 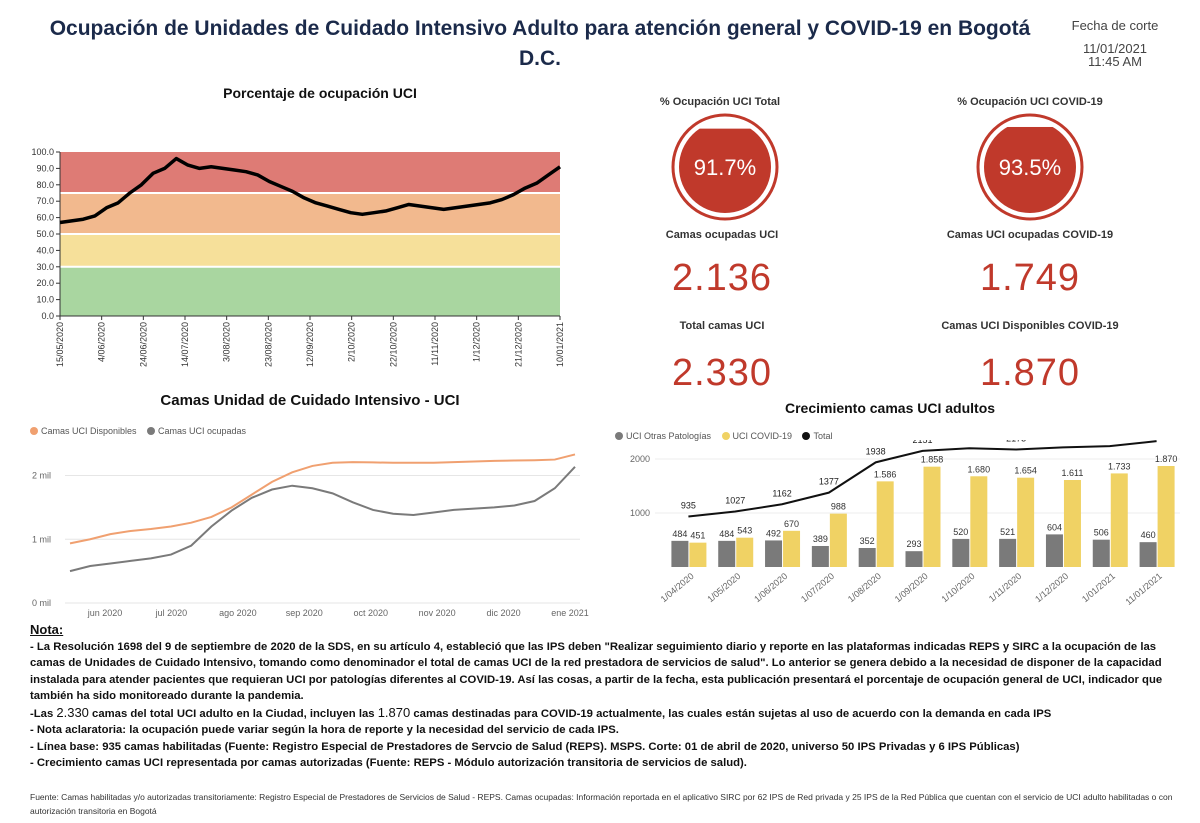 What do you see at coordinates (310, 190) in the screenshot?
I see `occupancy-line` at bounding box center [310, 190].